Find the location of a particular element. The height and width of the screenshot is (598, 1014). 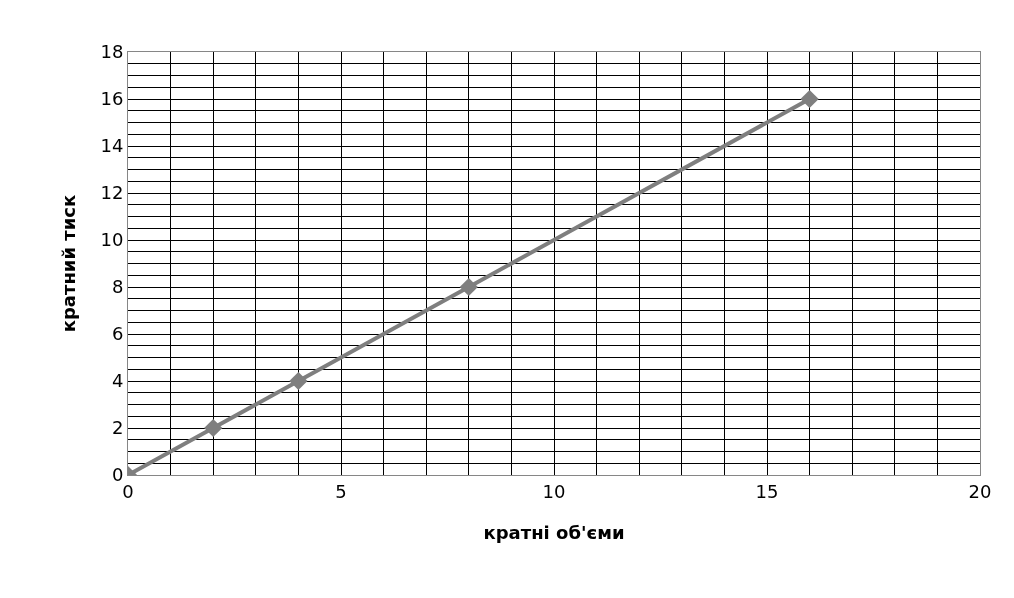

y-tick-label: 14 is located at coordinates (112, 146).